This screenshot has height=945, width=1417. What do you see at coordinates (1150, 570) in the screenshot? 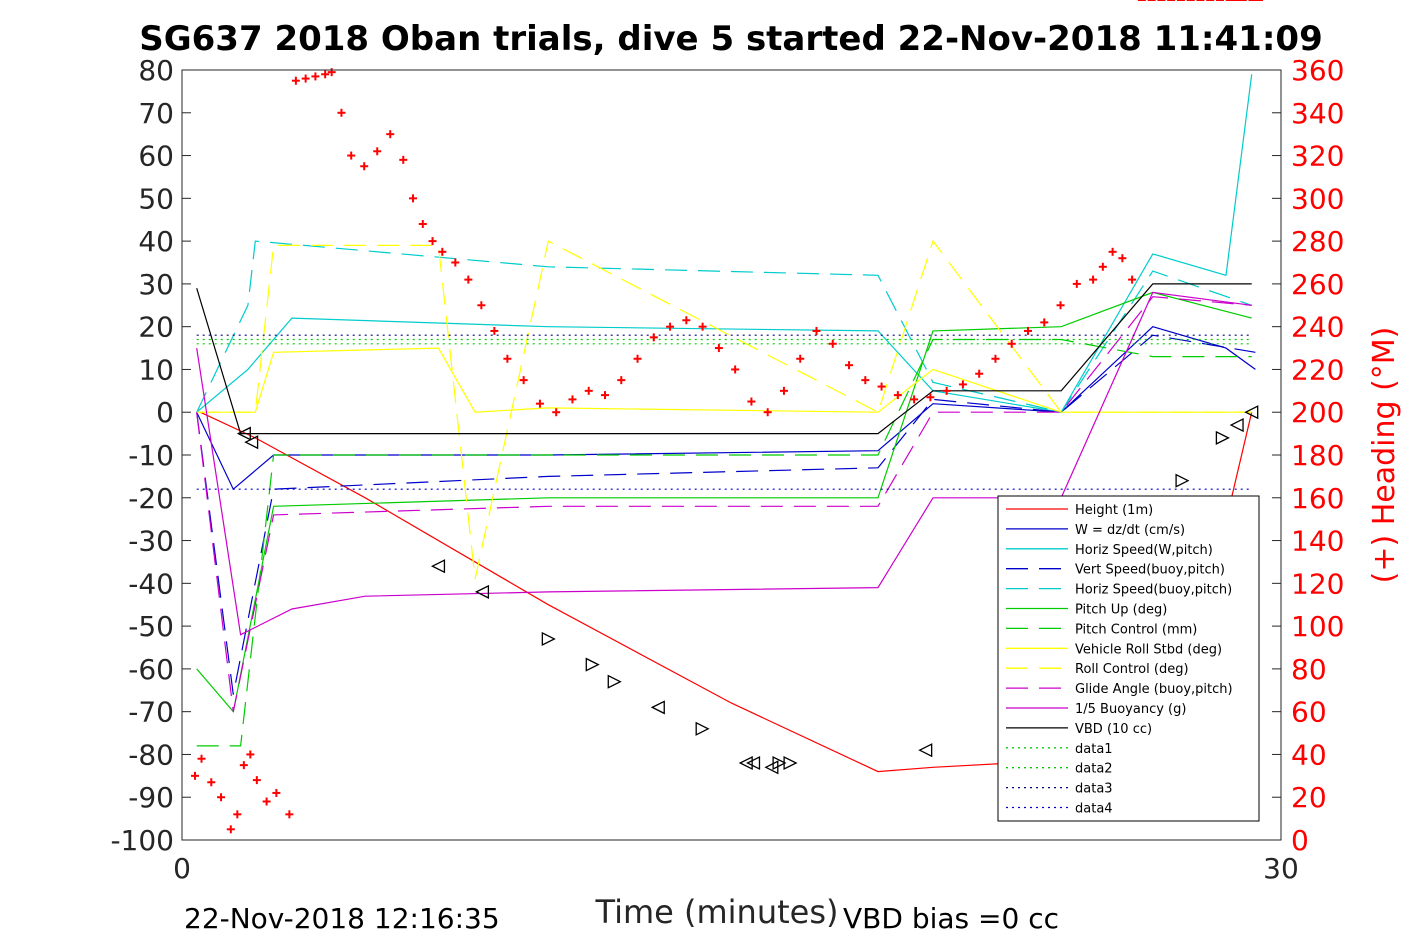
I see `legend-label: Vert Speed(buoy,pitch)` at bounding box center [1150, 570].